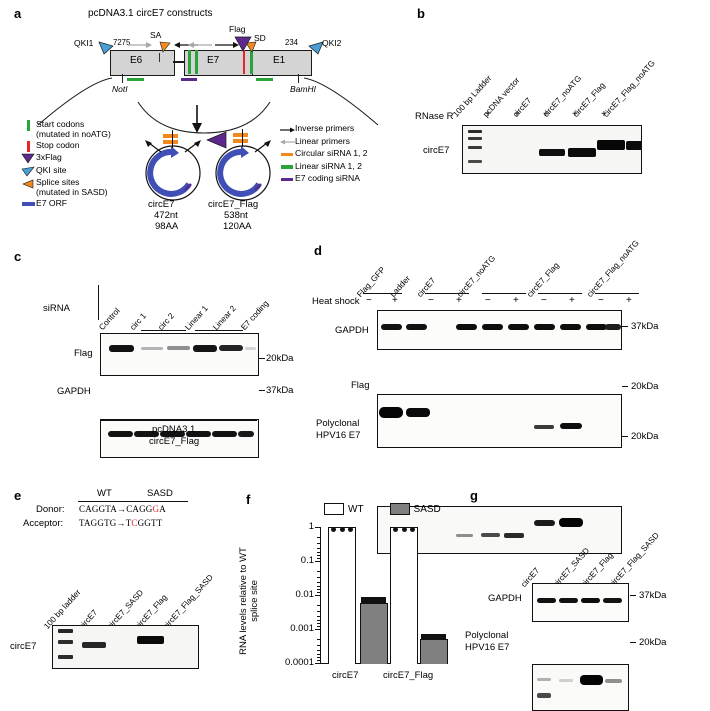 This screenshot has height=711, width=710. Describe the element at coordinates (317, 630) in the screenshot. I see `chart-ytick-0.001` at that location.